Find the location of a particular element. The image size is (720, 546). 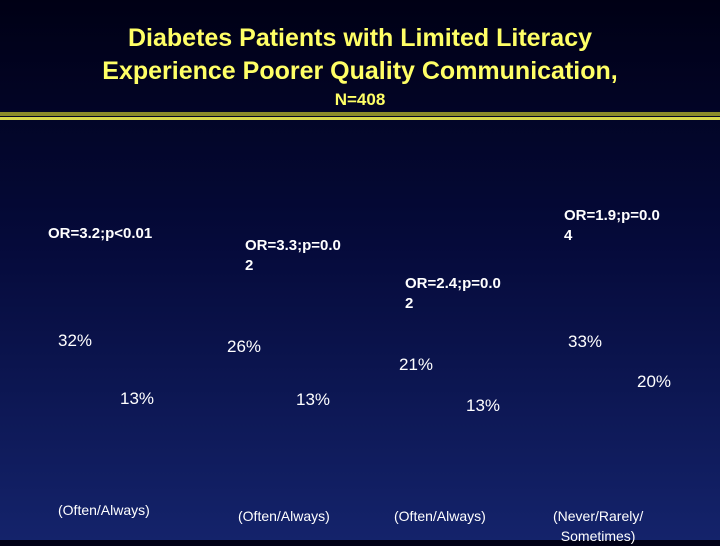

annotation-3-line-2: 2 is located at coordinates (409, 303).